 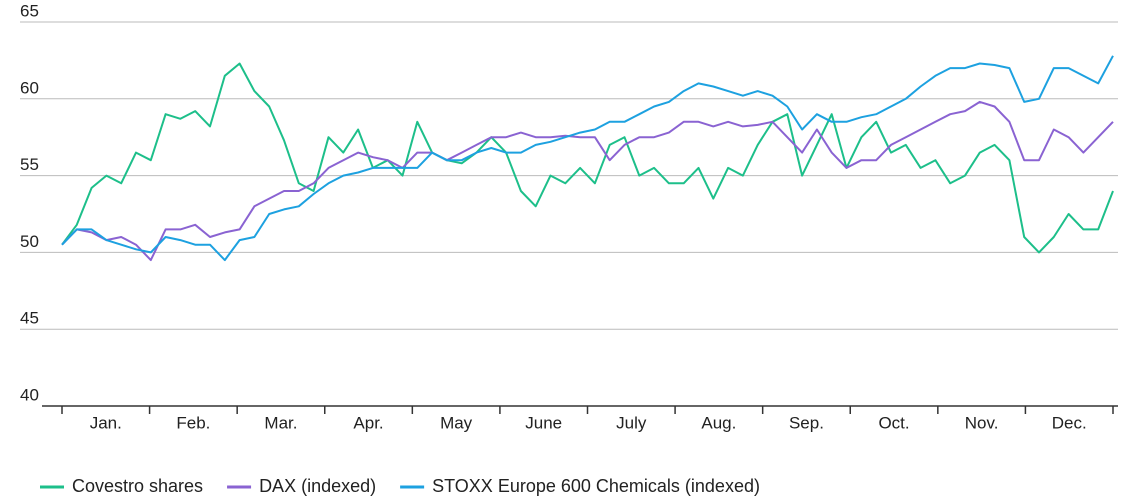 I want to click on y-tick-label: 50, so click(x=29, y=241).